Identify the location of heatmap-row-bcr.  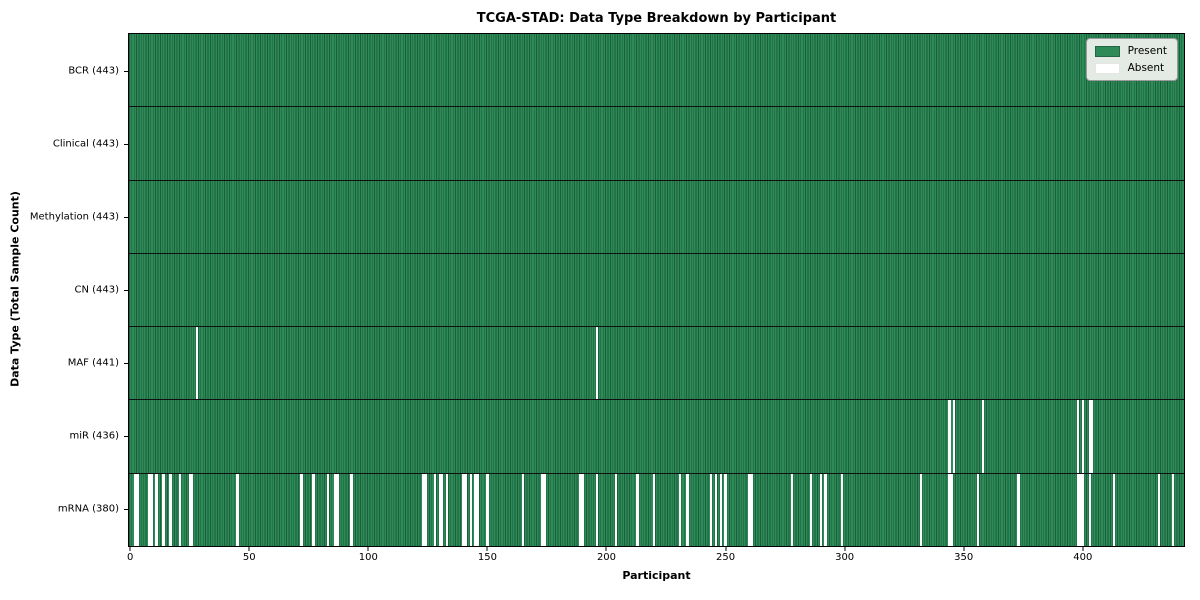
(656, 70).